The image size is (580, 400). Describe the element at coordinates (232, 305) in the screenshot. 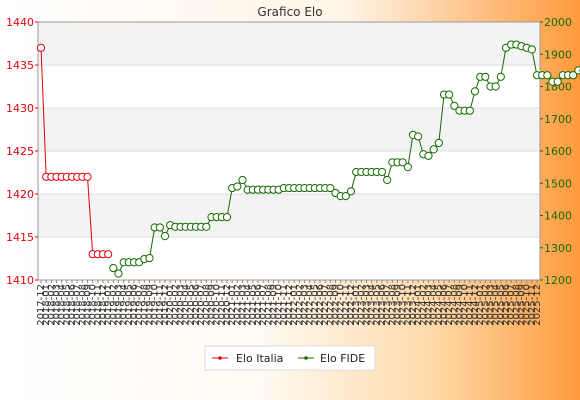

I see `x-tick-label: 2021-01` at that location.